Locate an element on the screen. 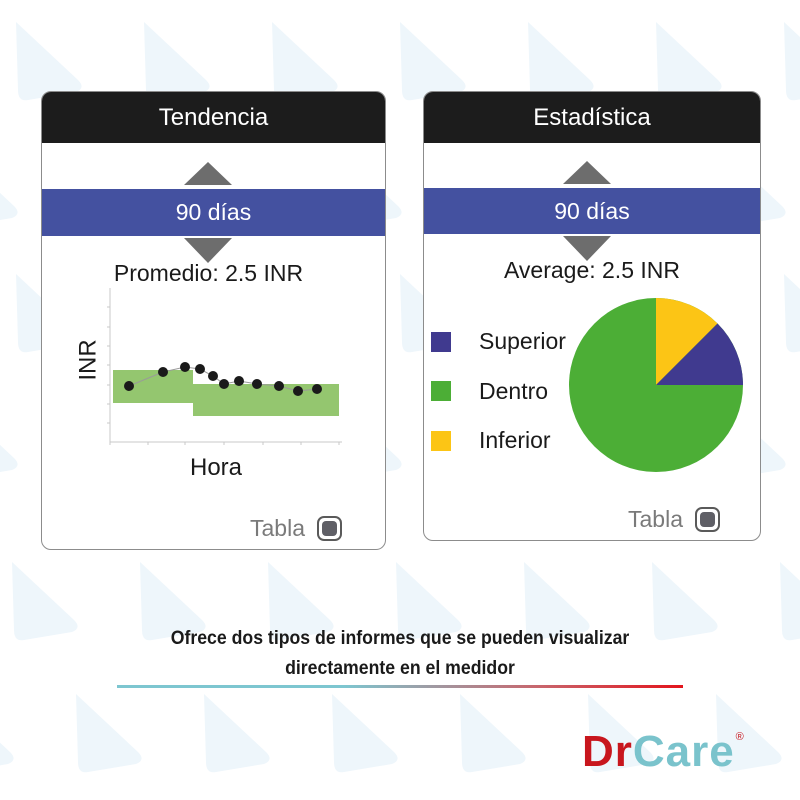  trend-period-selector: 90 días is located at coordinates (213, 212).